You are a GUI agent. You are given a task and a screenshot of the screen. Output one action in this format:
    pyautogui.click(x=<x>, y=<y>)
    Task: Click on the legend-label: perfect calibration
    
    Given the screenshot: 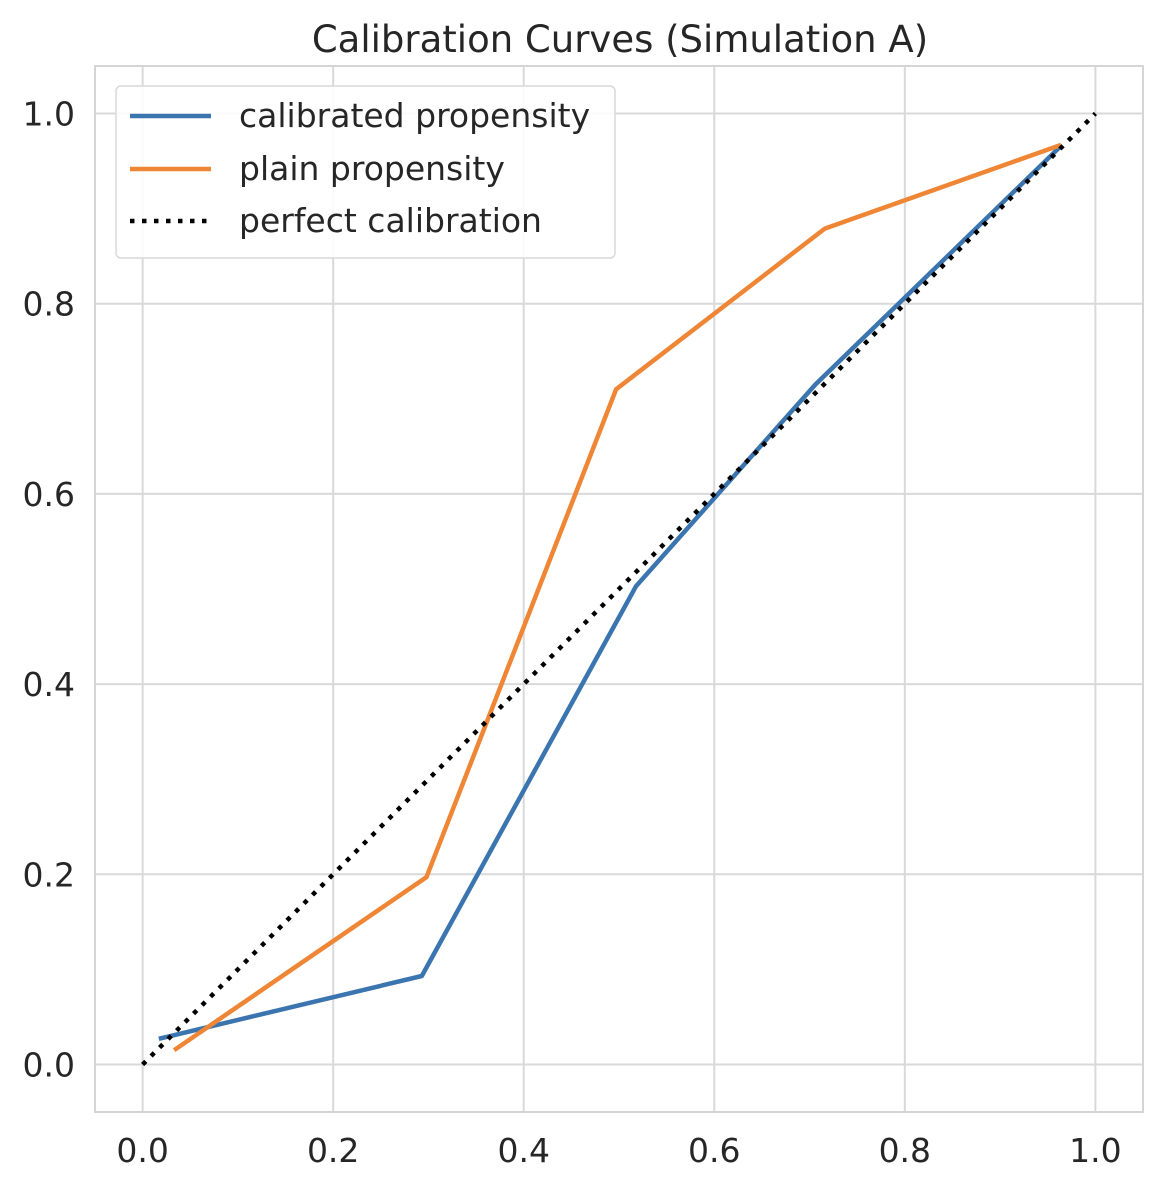 What is the action you would take?
    pyautogui.click(x=390, y=220)
    